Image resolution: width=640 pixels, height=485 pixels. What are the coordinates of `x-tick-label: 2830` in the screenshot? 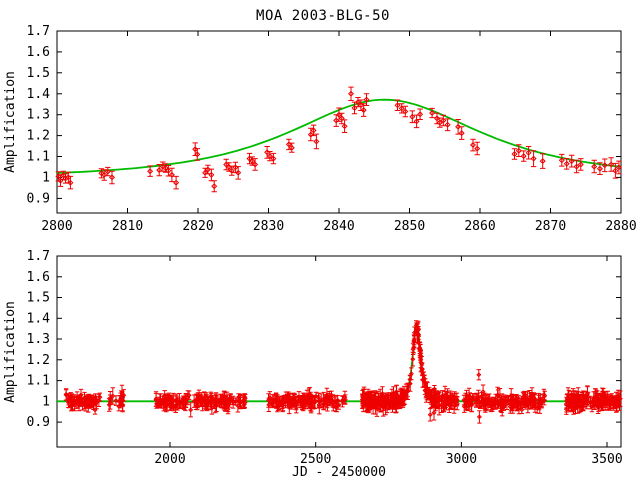 It's located at (268, 226).